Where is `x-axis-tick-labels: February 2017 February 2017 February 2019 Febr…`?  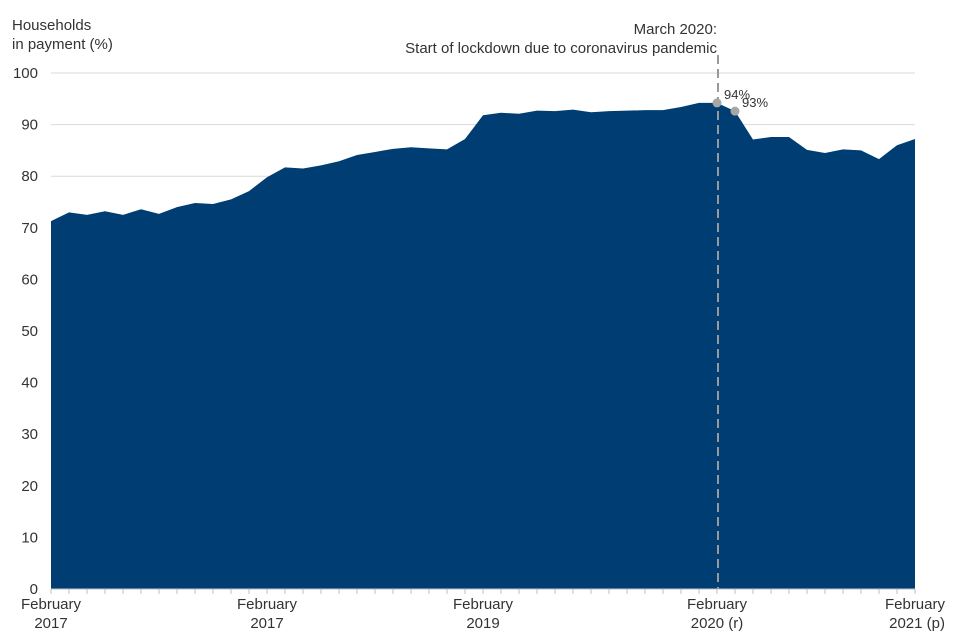
x-axis-tick-labels: February 2017 February 2017 February 2019 Febr… is located at coordinates (483, 614).